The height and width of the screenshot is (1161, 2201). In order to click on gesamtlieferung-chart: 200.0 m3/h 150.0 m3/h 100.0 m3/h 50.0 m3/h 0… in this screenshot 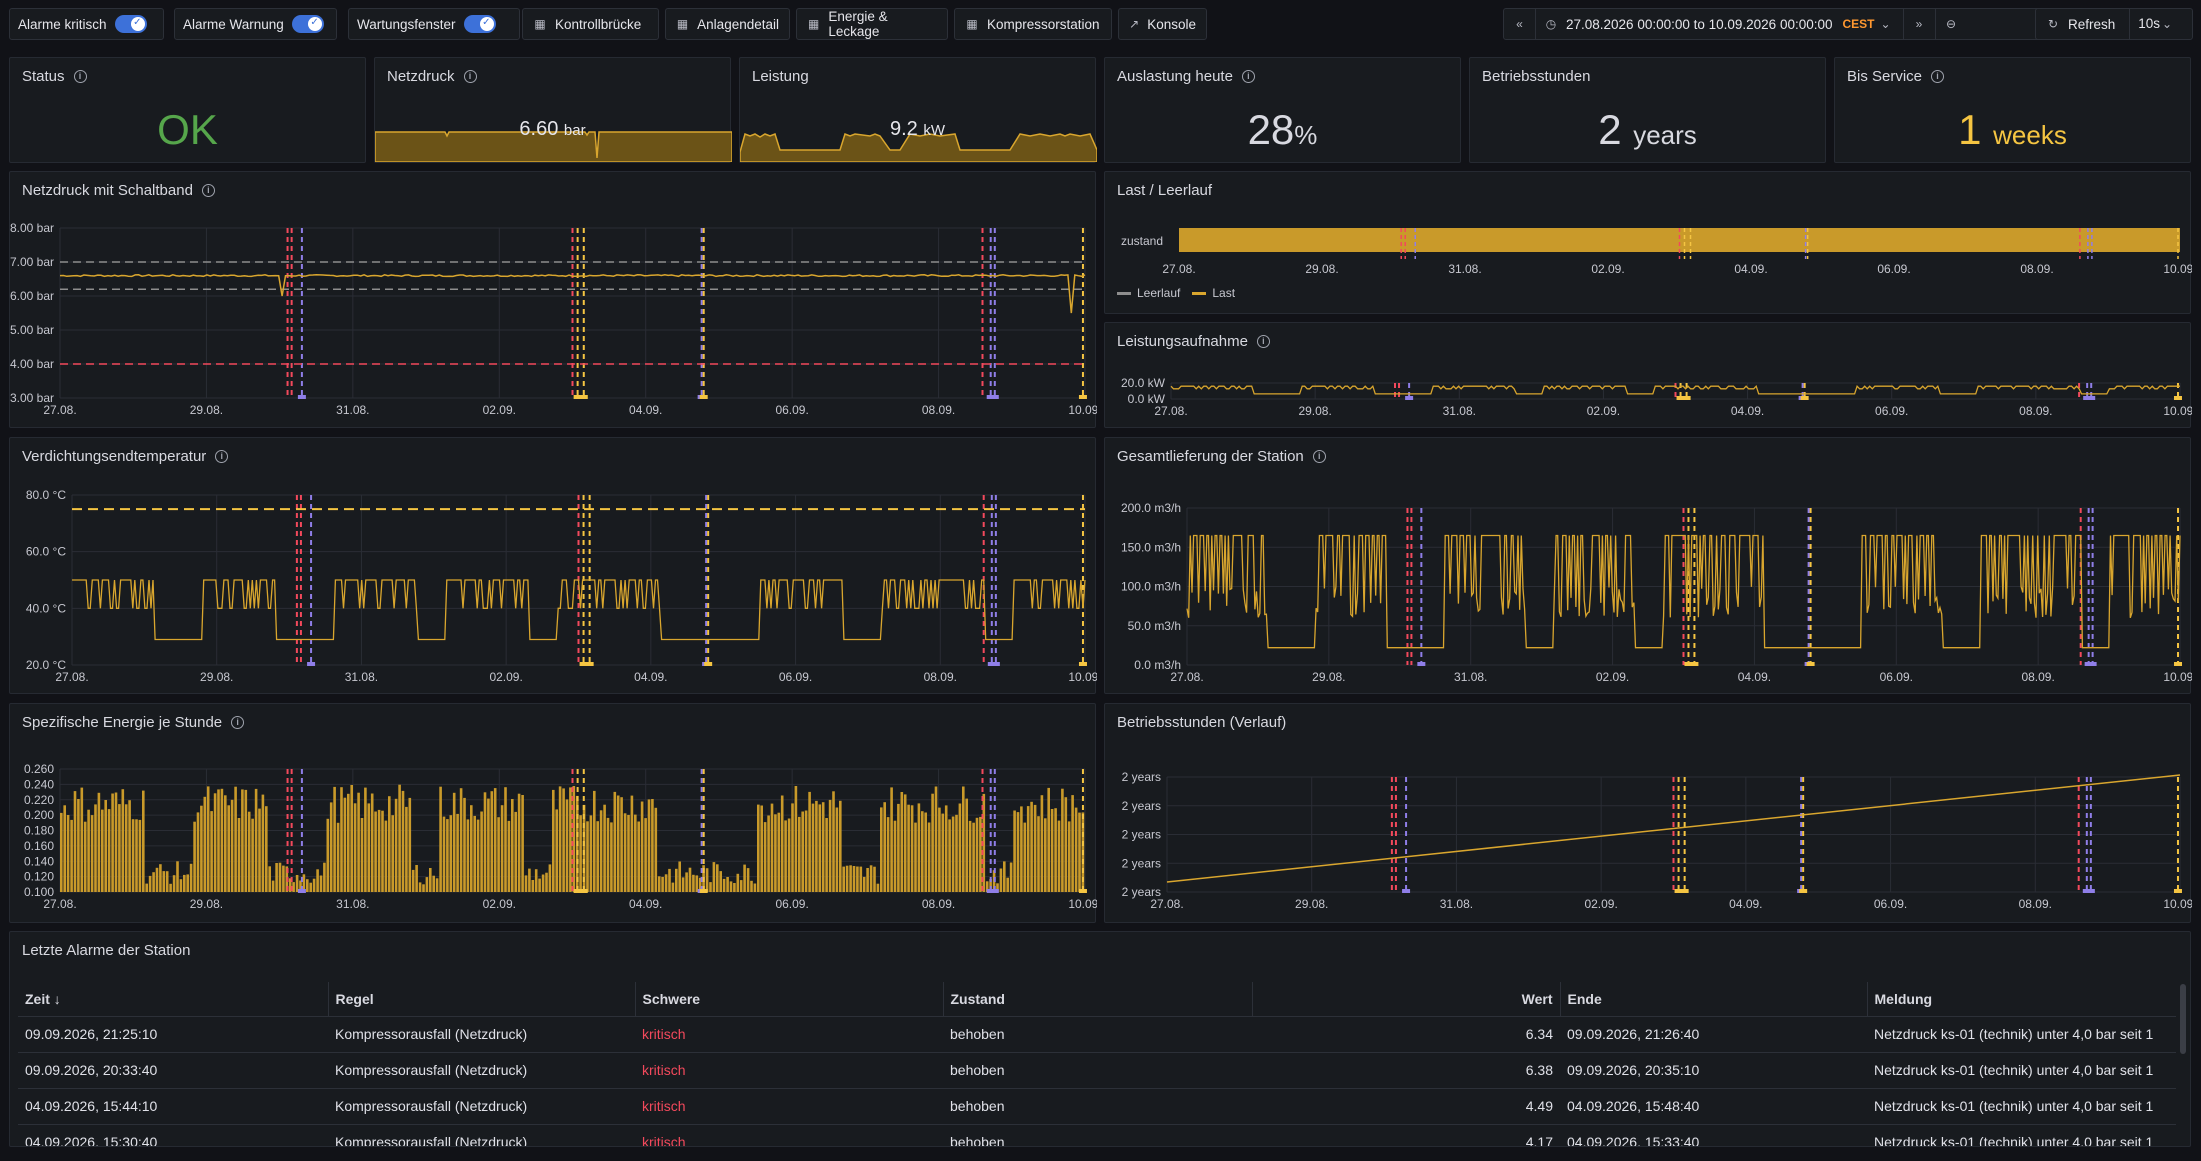, I will do `click(1651, 566)`.